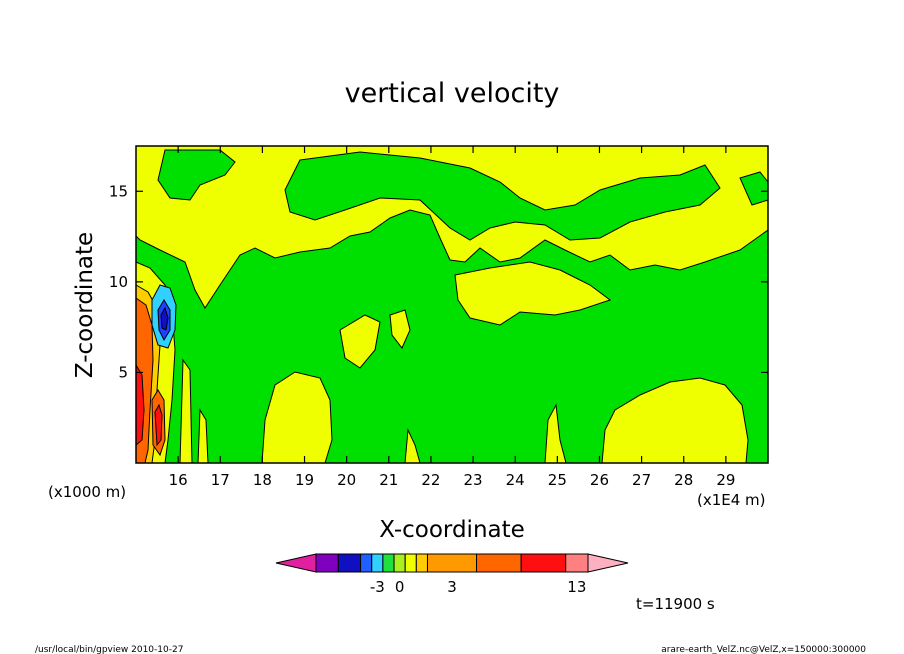  I want to click on x-tick-label: 18, so click(262, 480).